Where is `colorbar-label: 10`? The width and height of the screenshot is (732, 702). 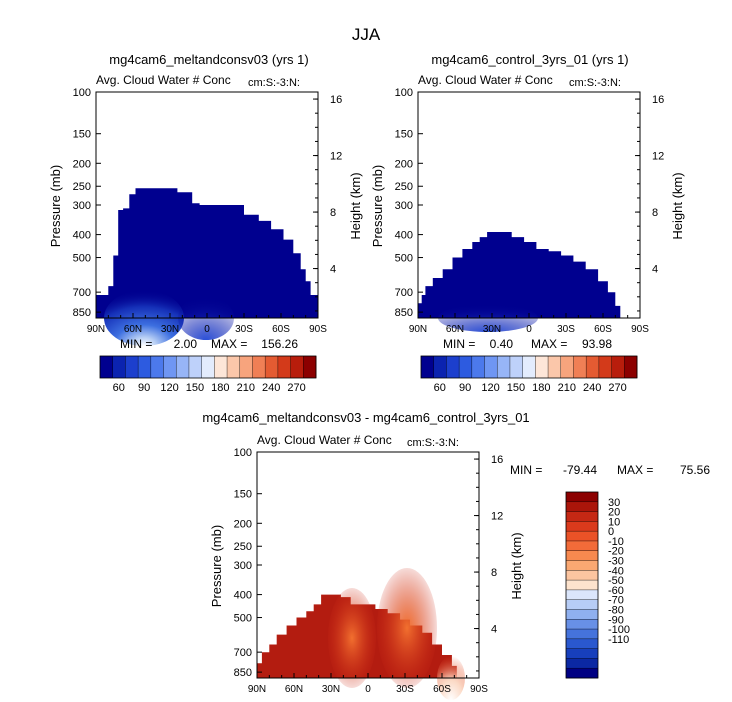 colorbar-label: 10 is located at coordinates (614, 522).